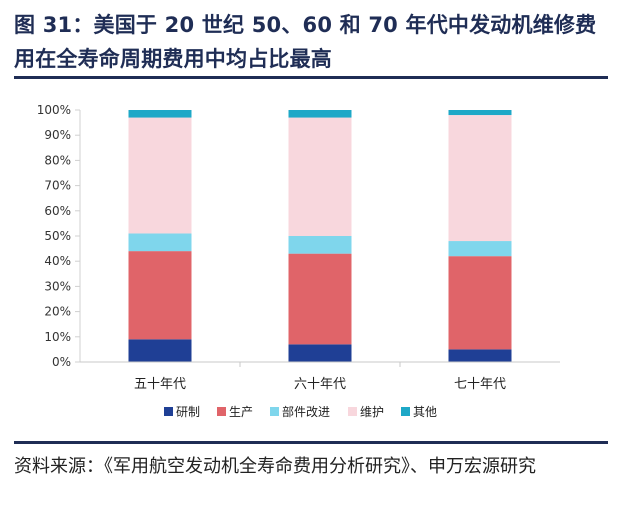 The height and width of the screenshot is (523, 618). What do you see at coordinates (372, 412) in the screenshot?
I see `legend-label: 维护` at bounding box center [372, 412].